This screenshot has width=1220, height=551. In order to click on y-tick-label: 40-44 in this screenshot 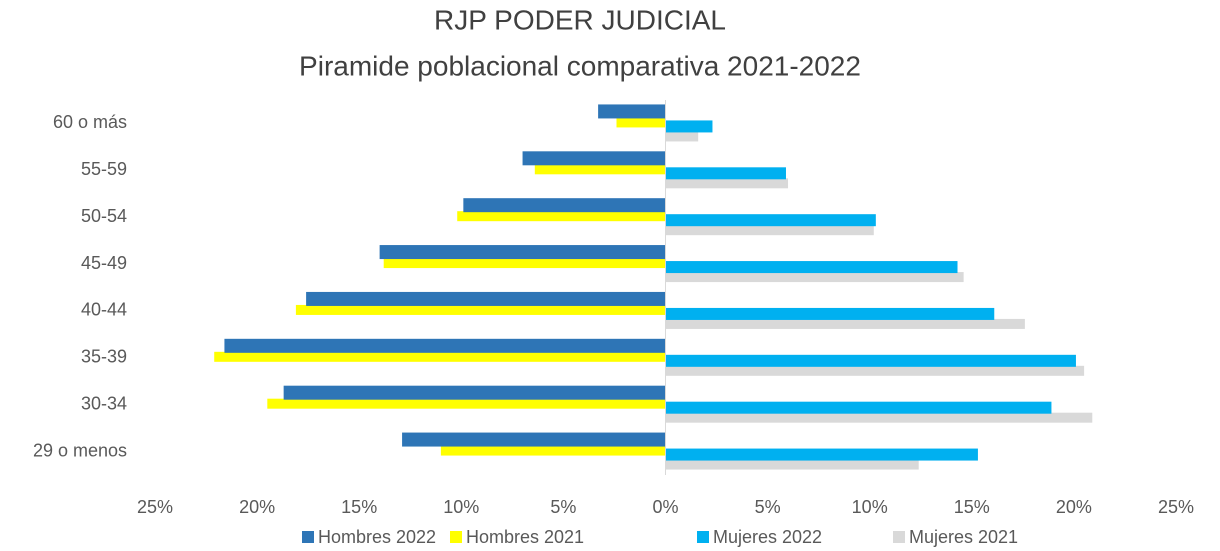, I will do `click(104, 310)`.